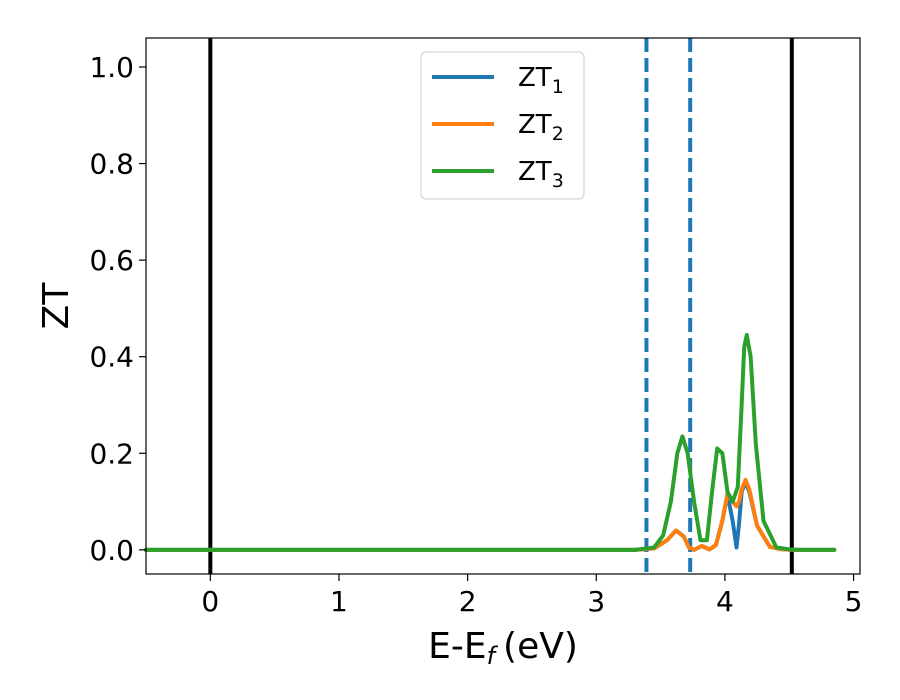 The image size is (900, 700). Describe the element at coordinates (111, 164) in the screenshot. I see `y-tick-label: 0.8` at that location.